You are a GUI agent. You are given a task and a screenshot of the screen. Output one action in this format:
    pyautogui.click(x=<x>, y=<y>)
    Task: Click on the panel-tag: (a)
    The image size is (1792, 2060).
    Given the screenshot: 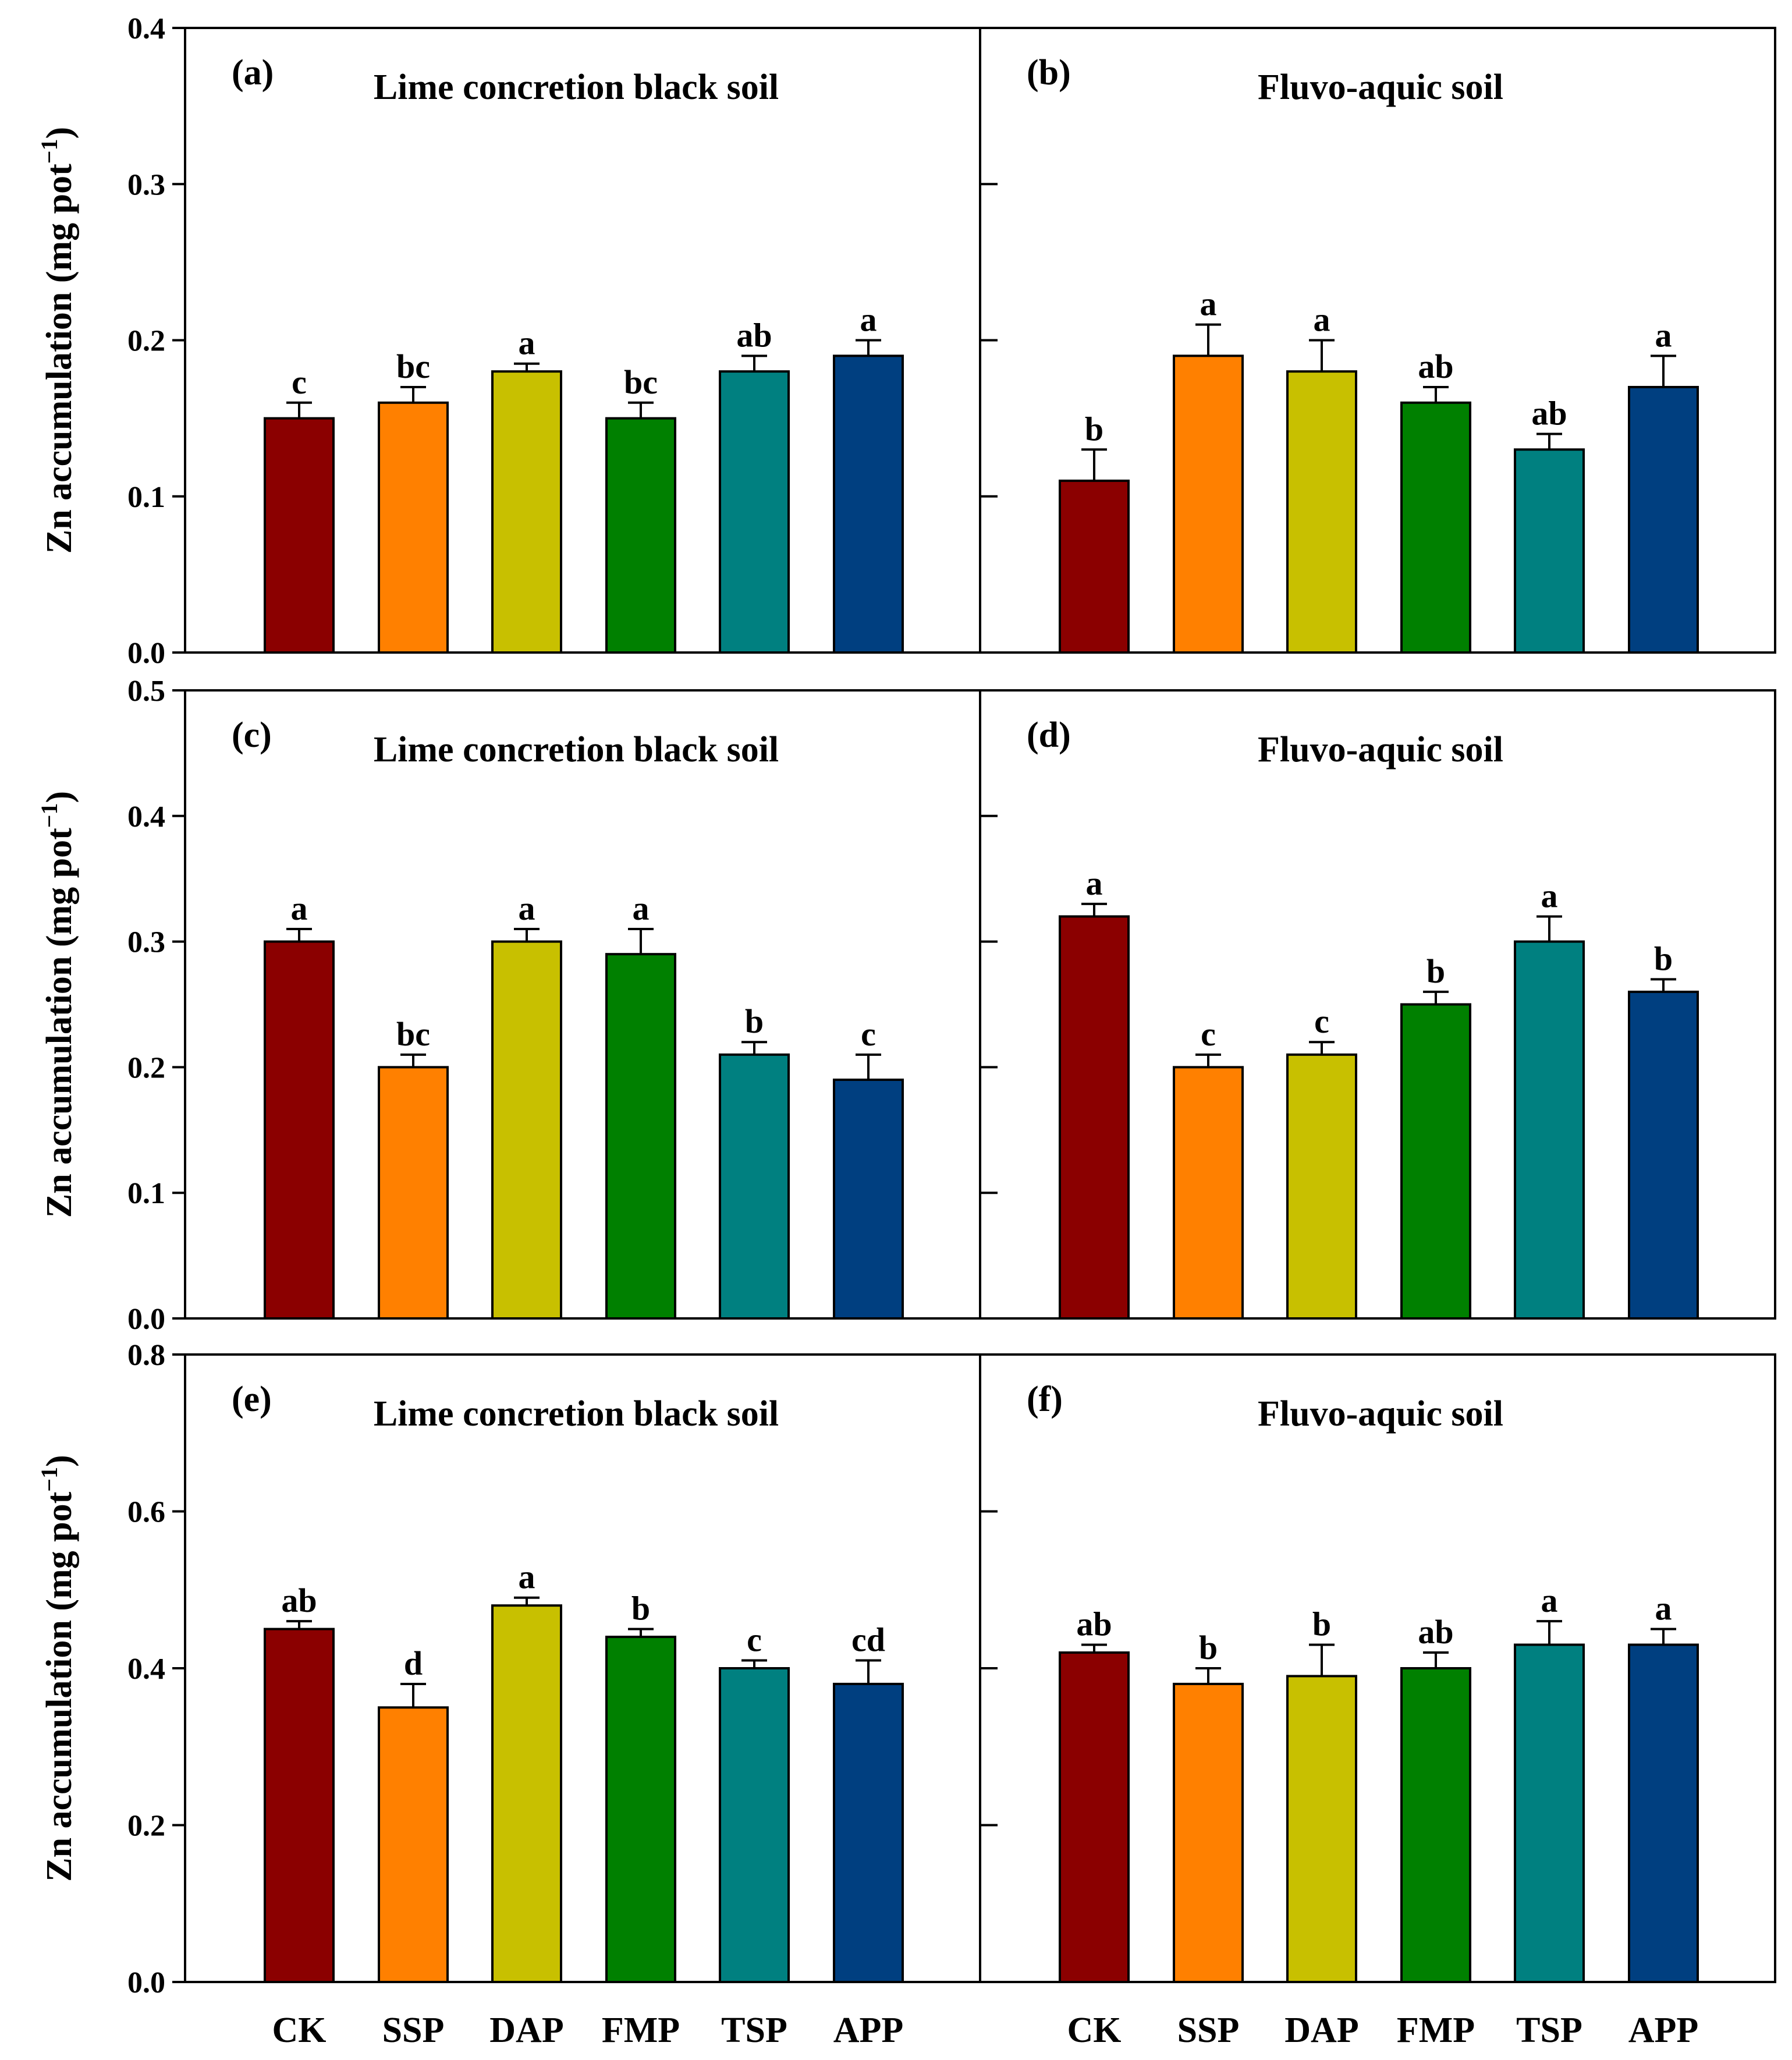 What is the action you would take?
    pyautogui.click(x=253, y=73)
    